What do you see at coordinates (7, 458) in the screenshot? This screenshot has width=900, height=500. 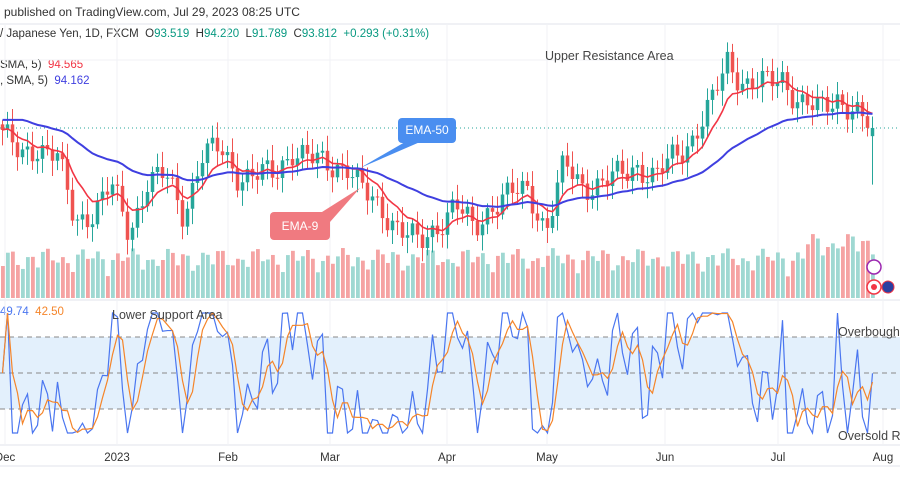 I see `x-tick-label: Dec` at bounding box center [7, 458].